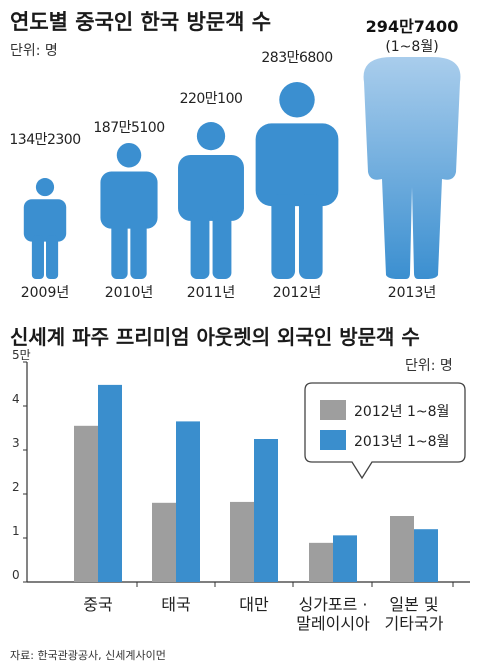 Image resolution: width=480 pixels, height=671 pixels. What do you see at coordinates (211, 99) in the screenshot?
I see `figure-value-label: 220만100` at bounding box center [211, 99].